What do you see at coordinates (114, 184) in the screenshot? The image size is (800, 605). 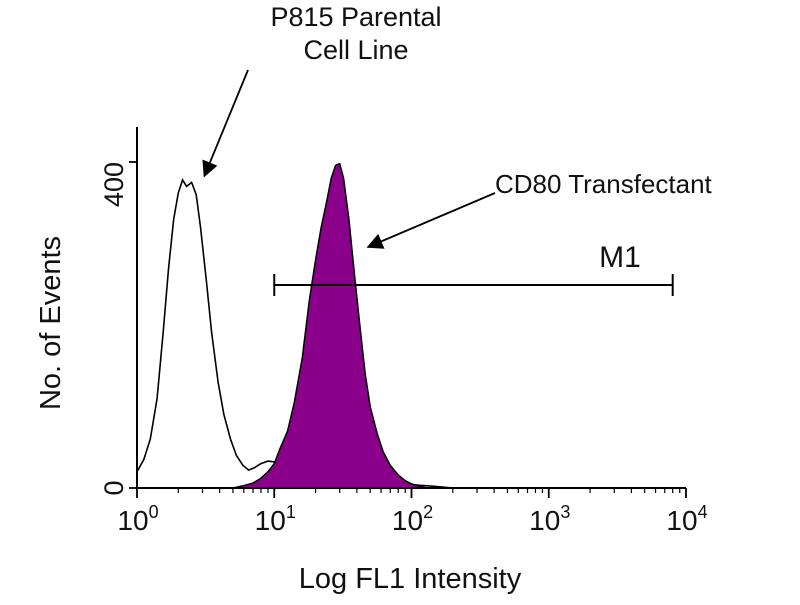 I see `y-tick-label: 400` at bounding box center [114, 184].